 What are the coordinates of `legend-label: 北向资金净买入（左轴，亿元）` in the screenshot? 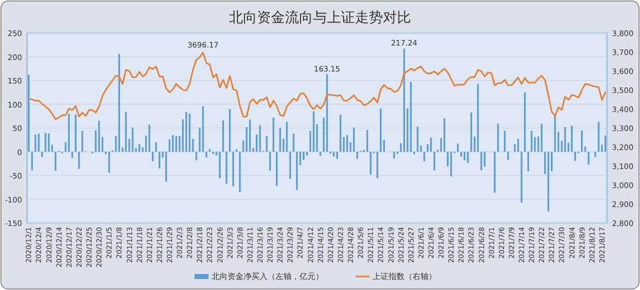 It's located at (268, 276).